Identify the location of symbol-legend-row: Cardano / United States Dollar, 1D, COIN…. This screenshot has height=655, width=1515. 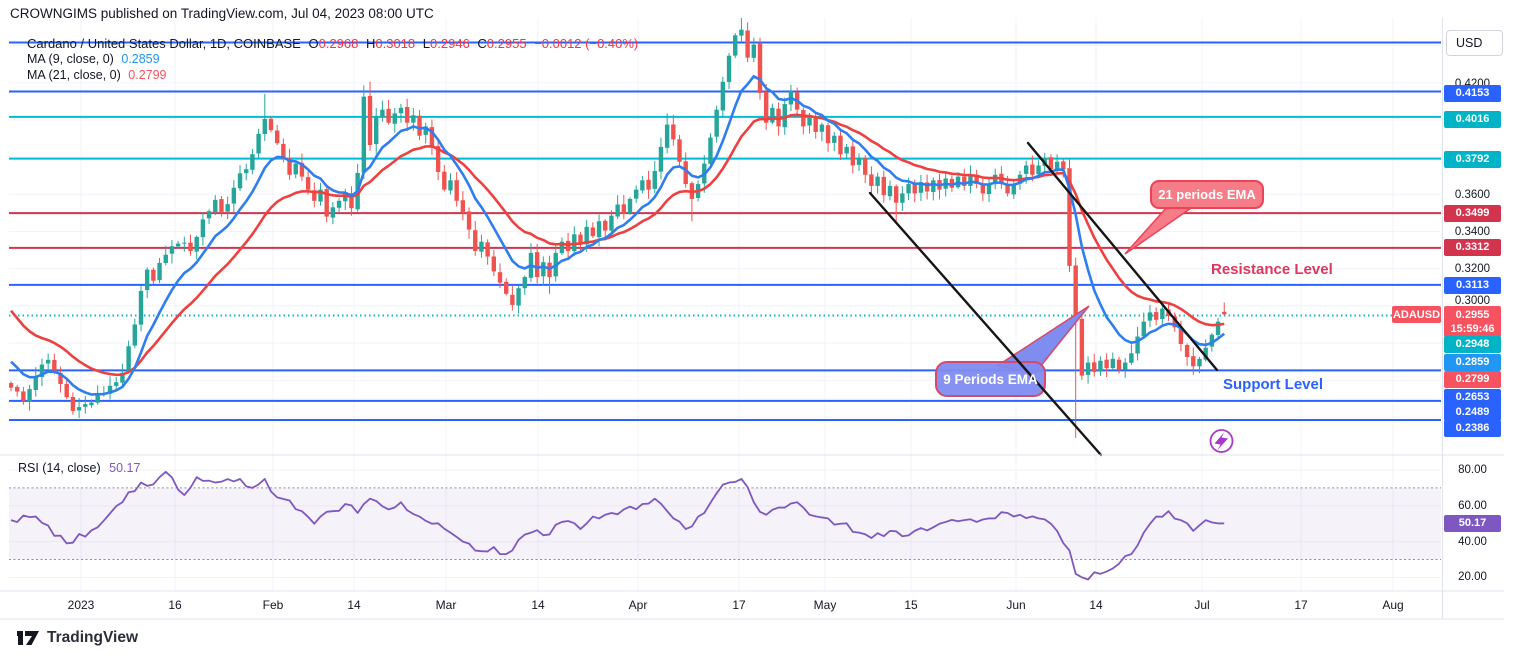
(334, 43).